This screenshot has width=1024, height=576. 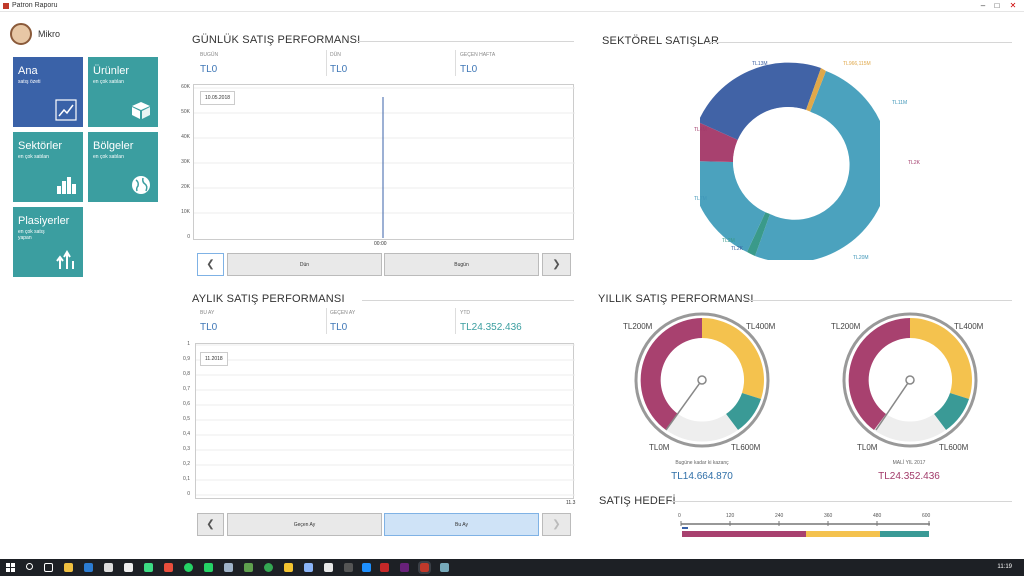 I want to click on kpi-last-month: GEÇEN AY TL0, so click(x=342, y=321).